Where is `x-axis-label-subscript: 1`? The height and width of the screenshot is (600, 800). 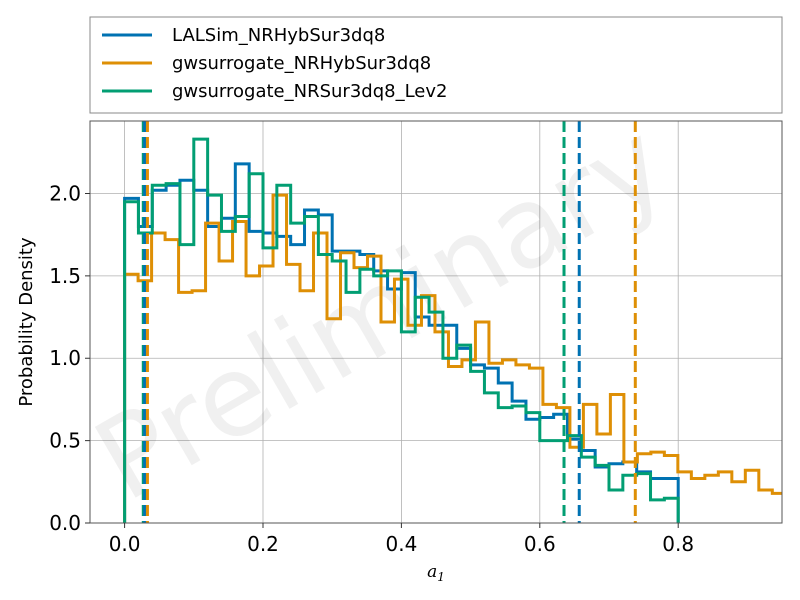
x-axis-label-subscript: 1 is located at coordinates (441, 577).